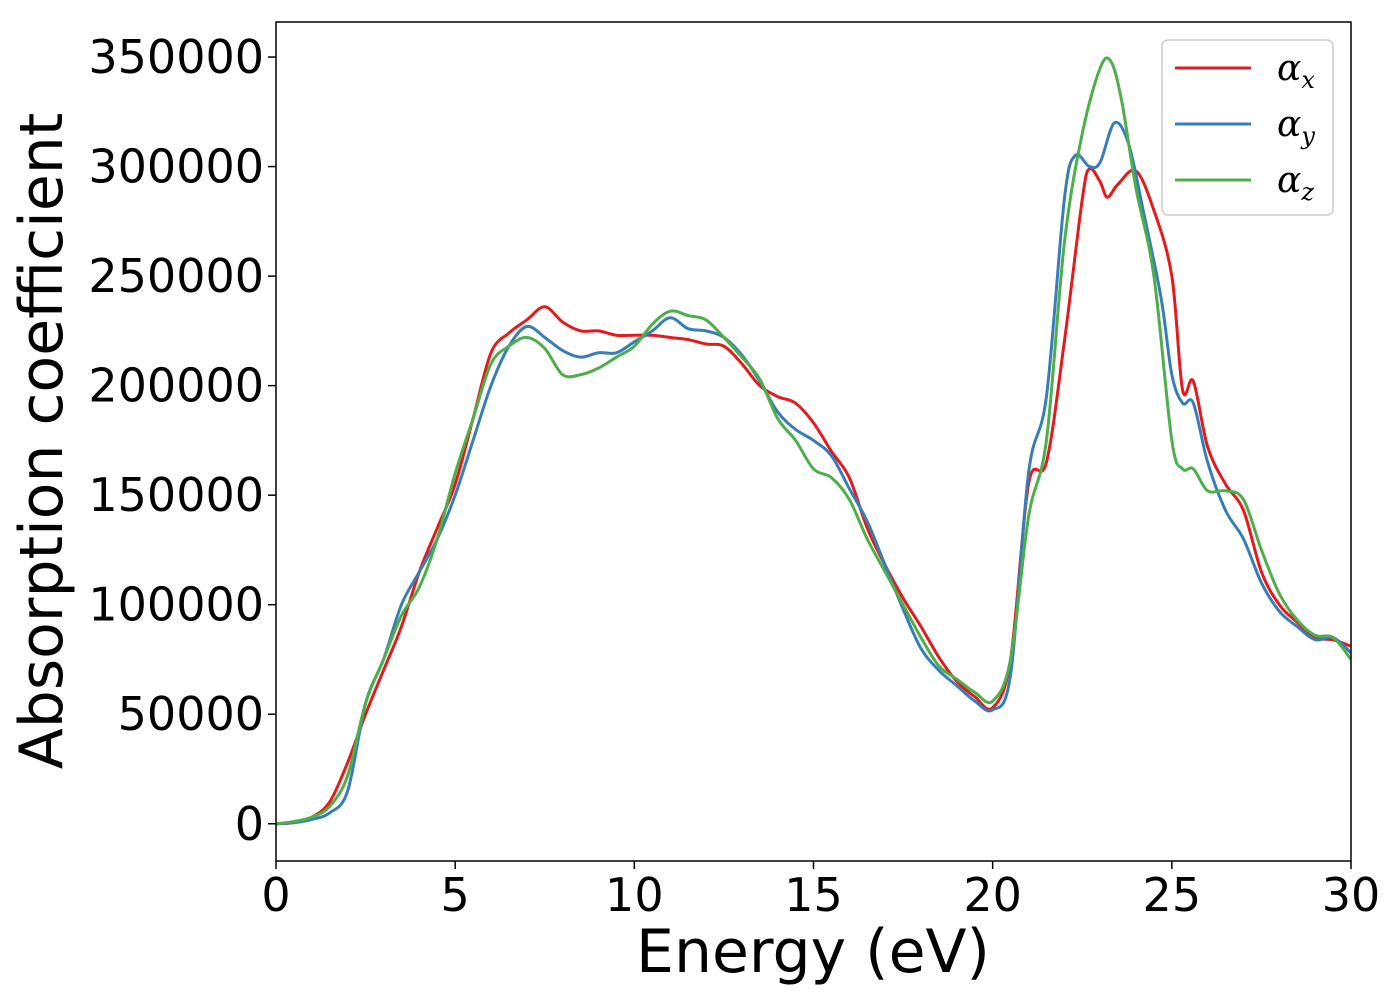 The image size is (1400, 1000). I want to click on y-tick-label: 350000, so click(176, 57).